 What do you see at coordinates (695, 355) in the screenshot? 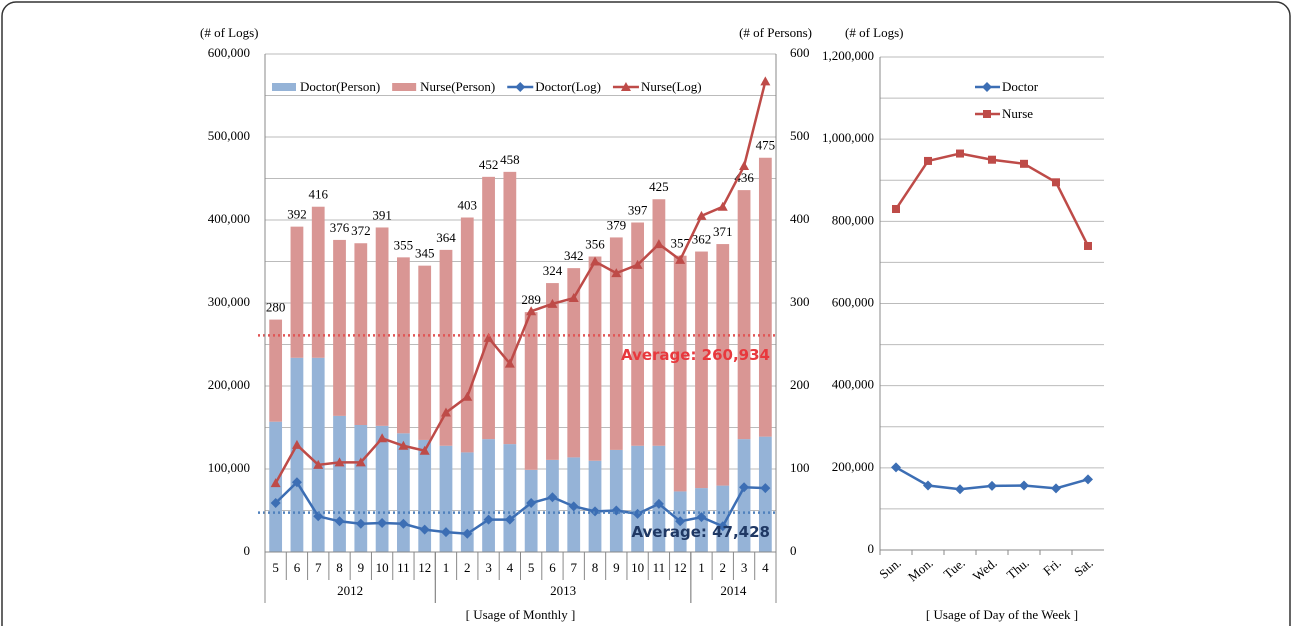
I see `average-label: Average: 260,934` at bounding box center [695, 355].